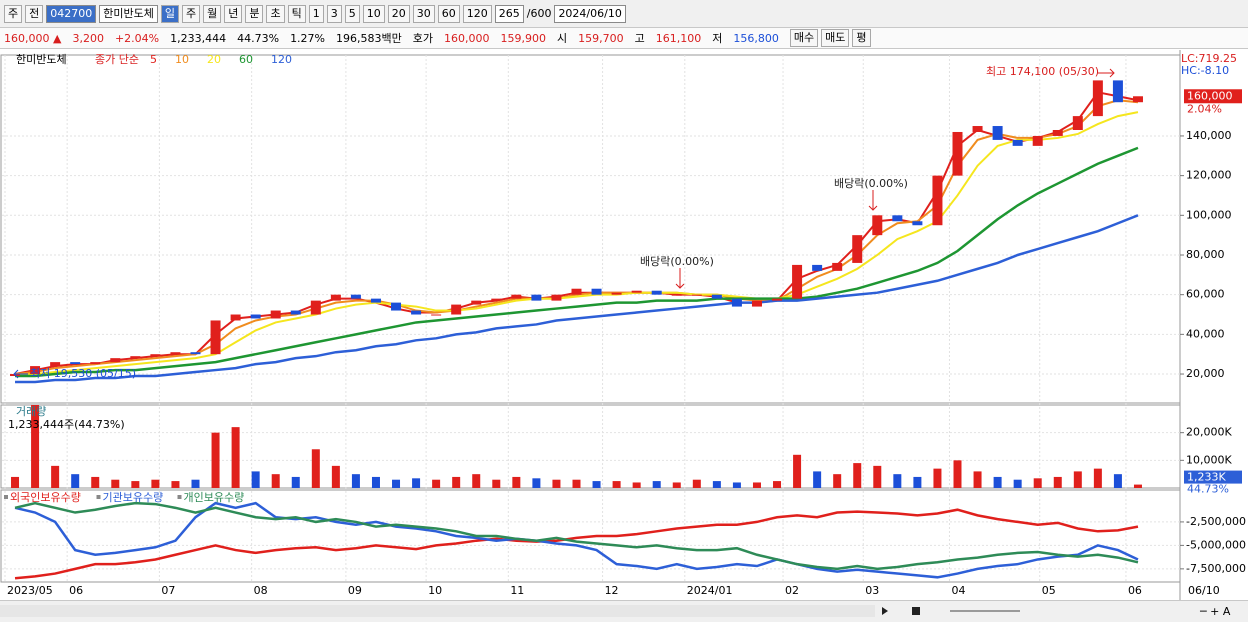 The width and height of the screenshot is (1248, 622). Describe the element at coordinates (398, 13) in the screenshot. I see `count-button: 20` at that location.